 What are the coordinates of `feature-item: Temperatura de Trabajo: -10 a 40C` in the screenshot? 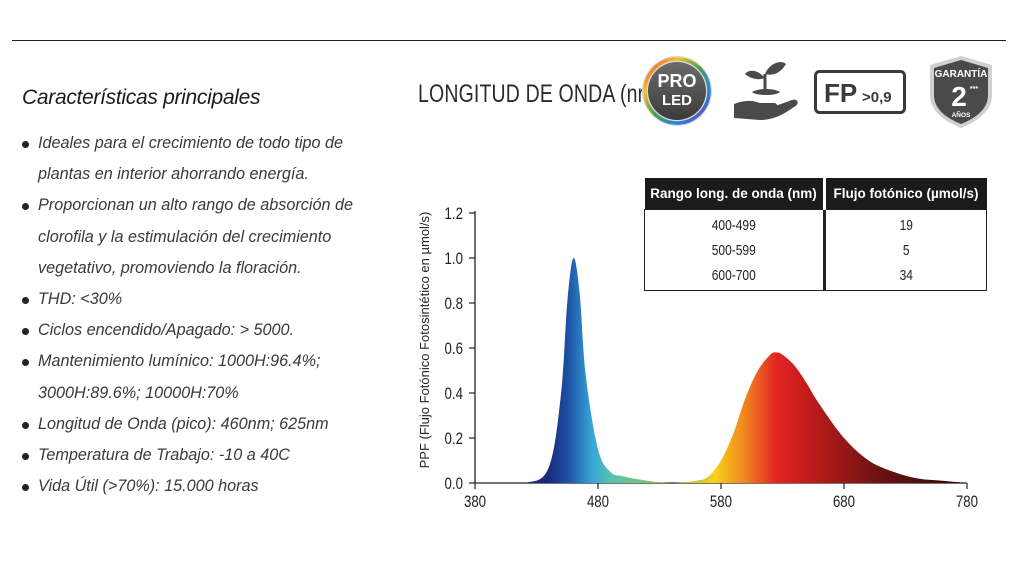 It's located at (207, 455).